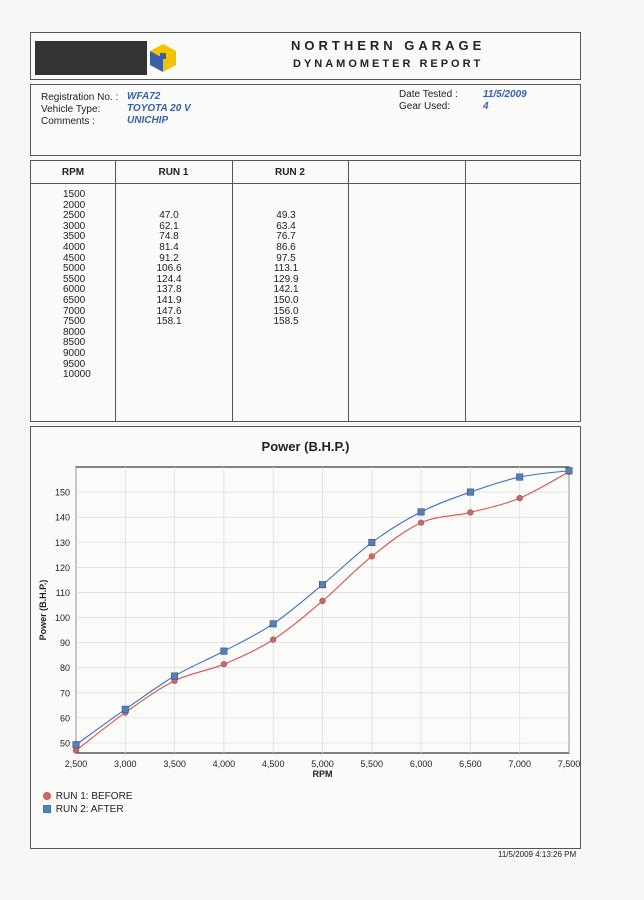 This screenshot has height=900, width=644. Describe the element at coordinates (77, 375) in the screenshot. I see `table-cell-rpm: 10000` at that location.